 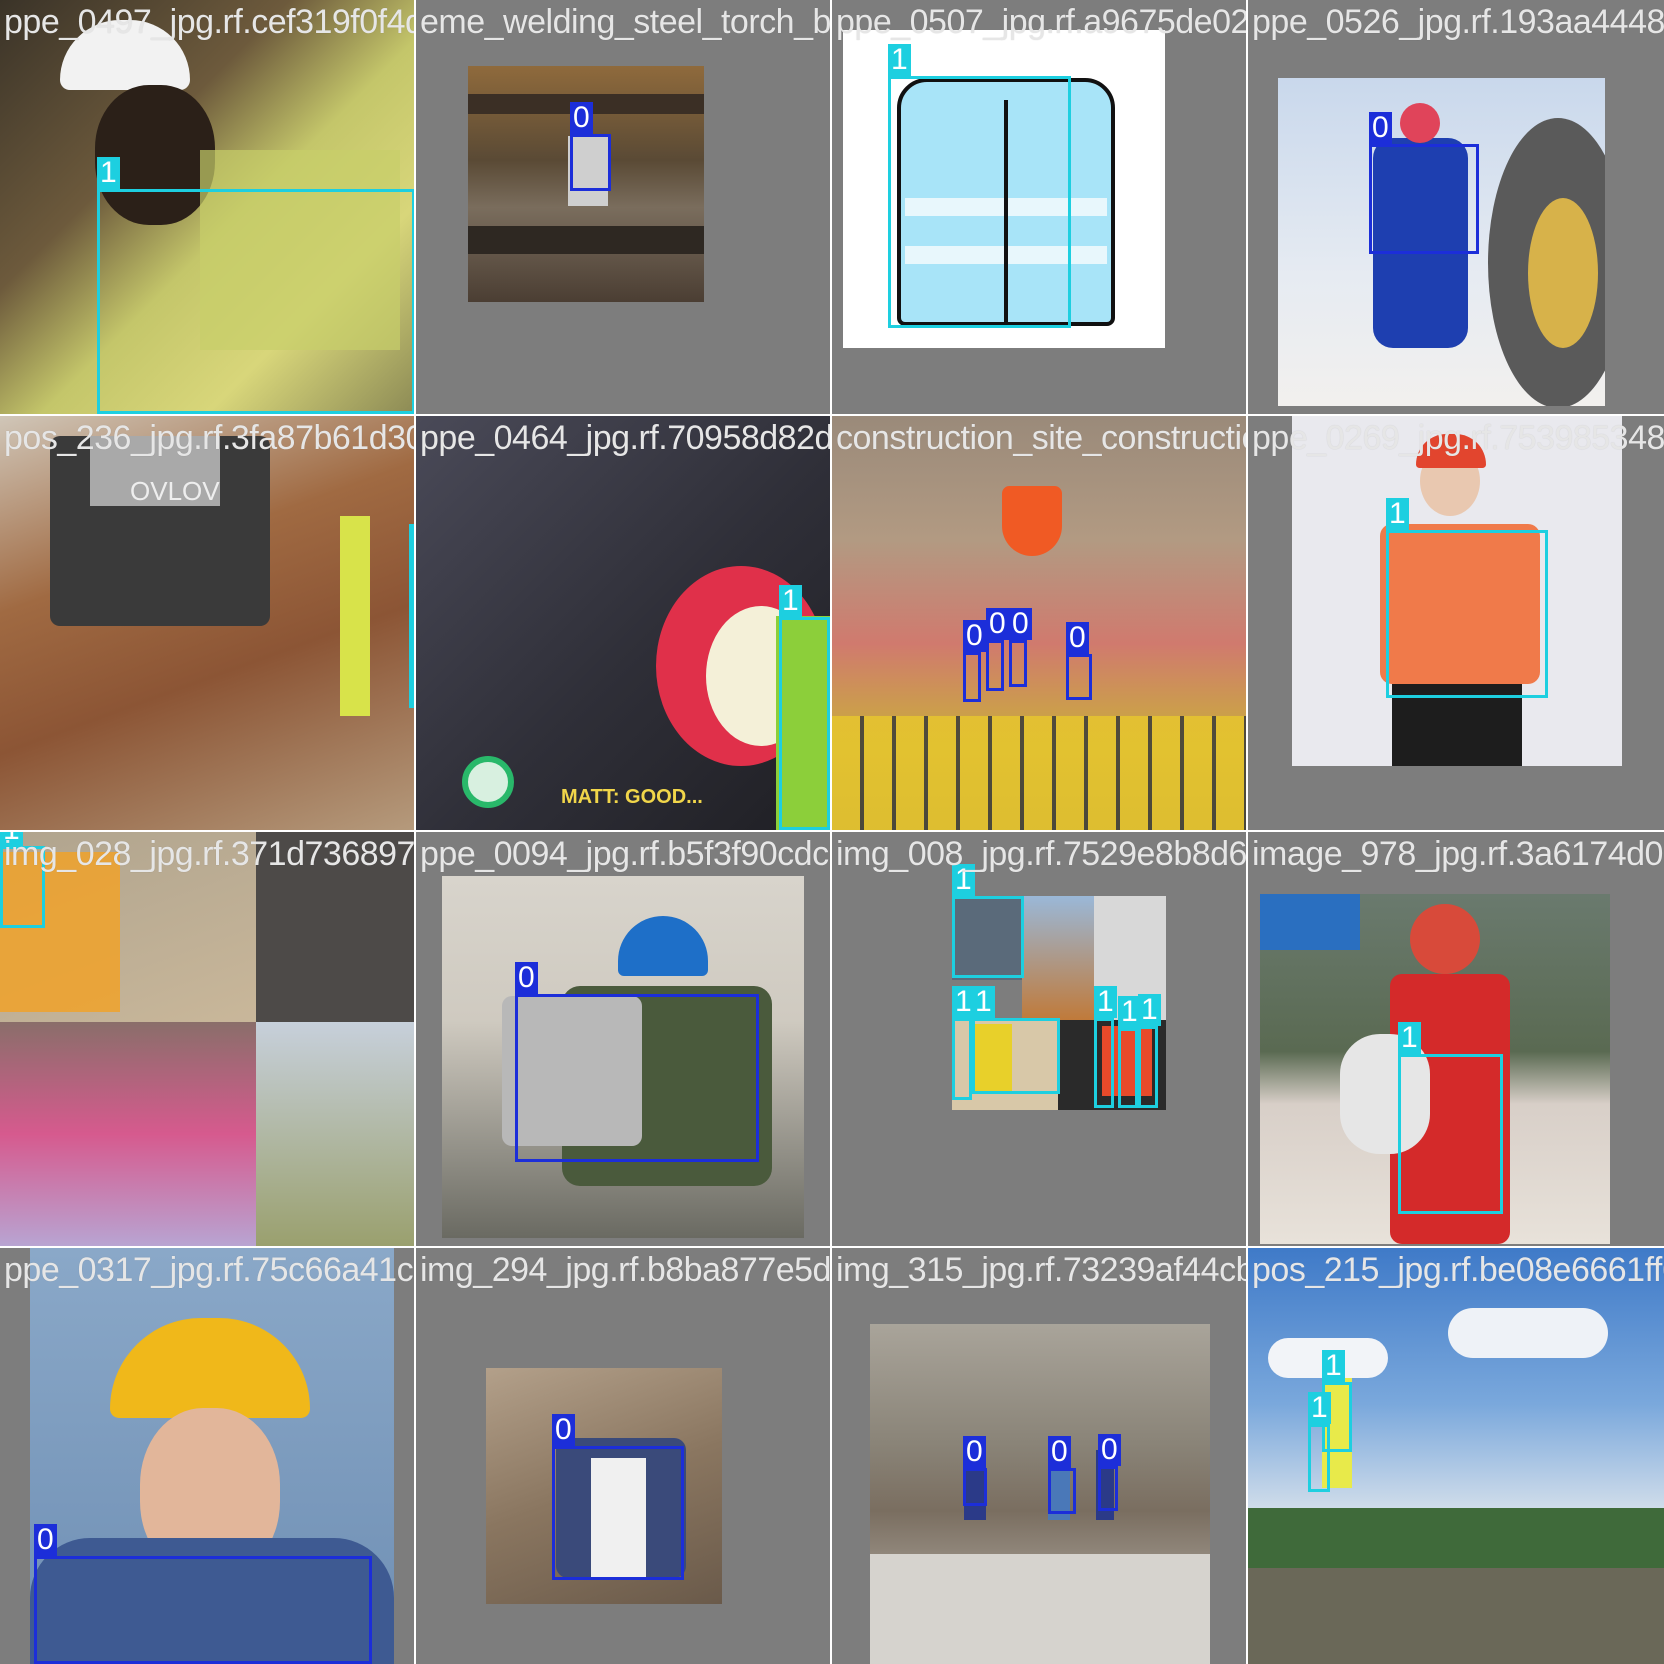 What do you see at coordinates (625, 22) in the screenshot?
I see `tile-filename: eme_welding_steel_torch_building_worker` at bounding box center [625, 22].